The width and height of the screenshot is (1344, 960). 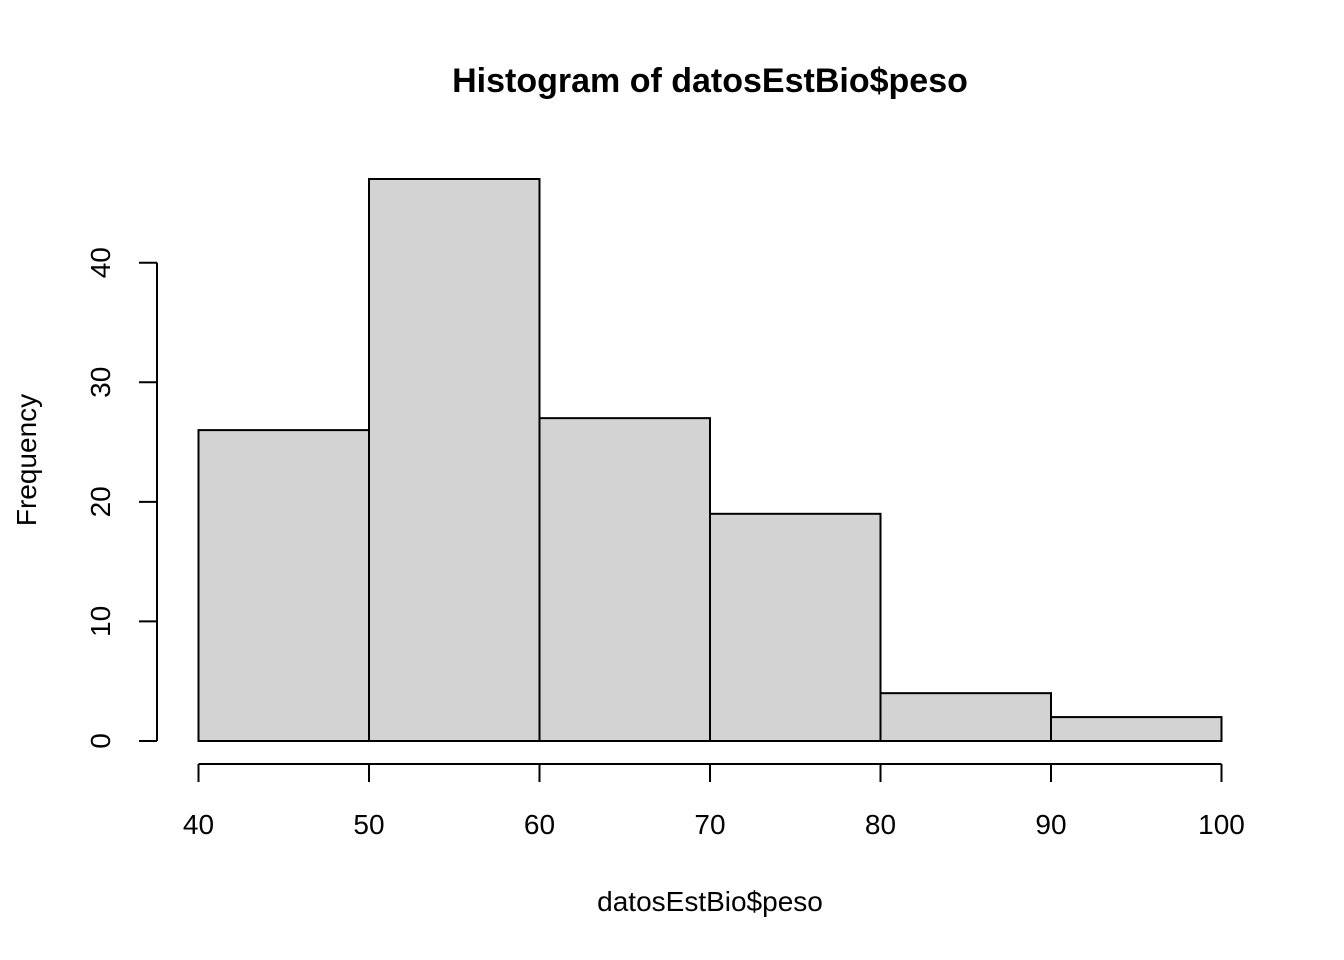 What do you see at coordinates (1050, 824) in the screenshot?
I see `x-tick-label-90: 90` at bounding box center [1050, 824].